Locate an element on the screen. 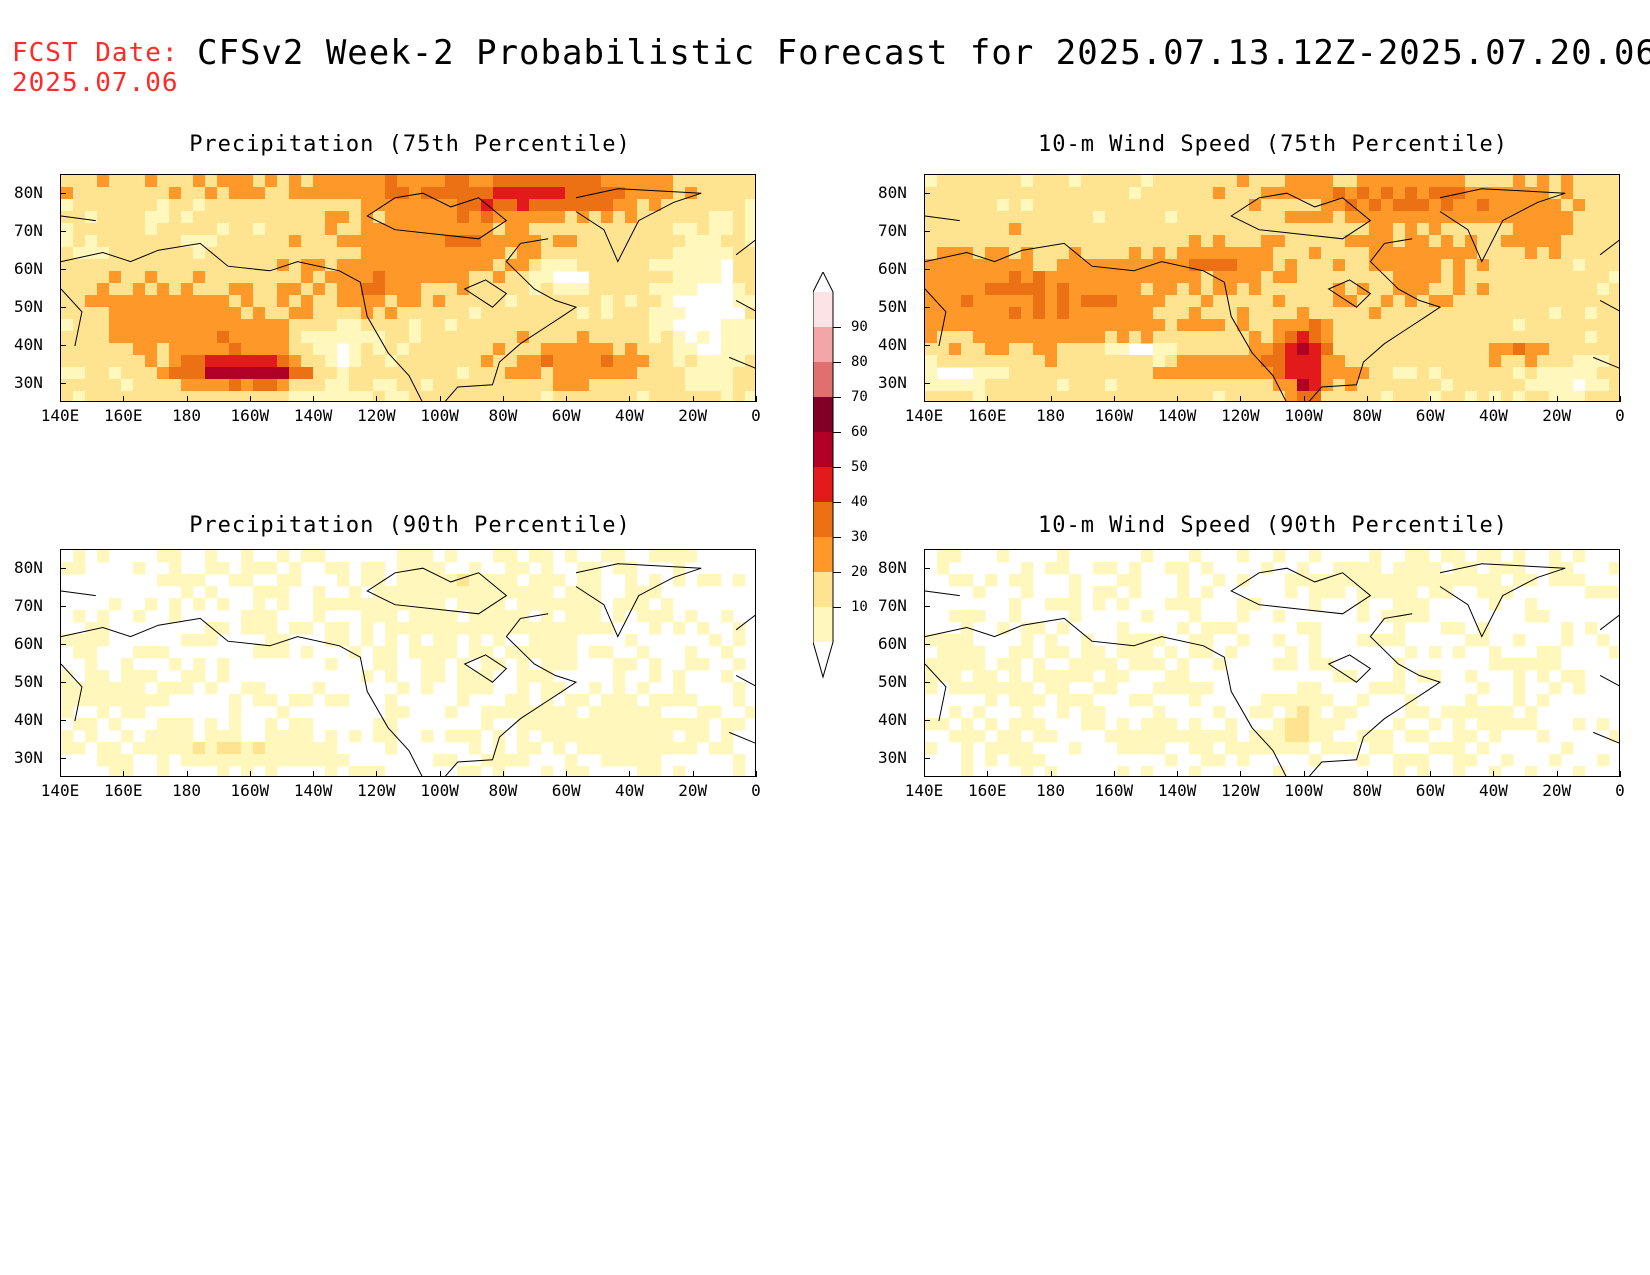 The height and width of the screenshot is (1275, 1650). colorbar: 10 20 30 40 50 60 70 80 90 is located at coordinates (840, 477).